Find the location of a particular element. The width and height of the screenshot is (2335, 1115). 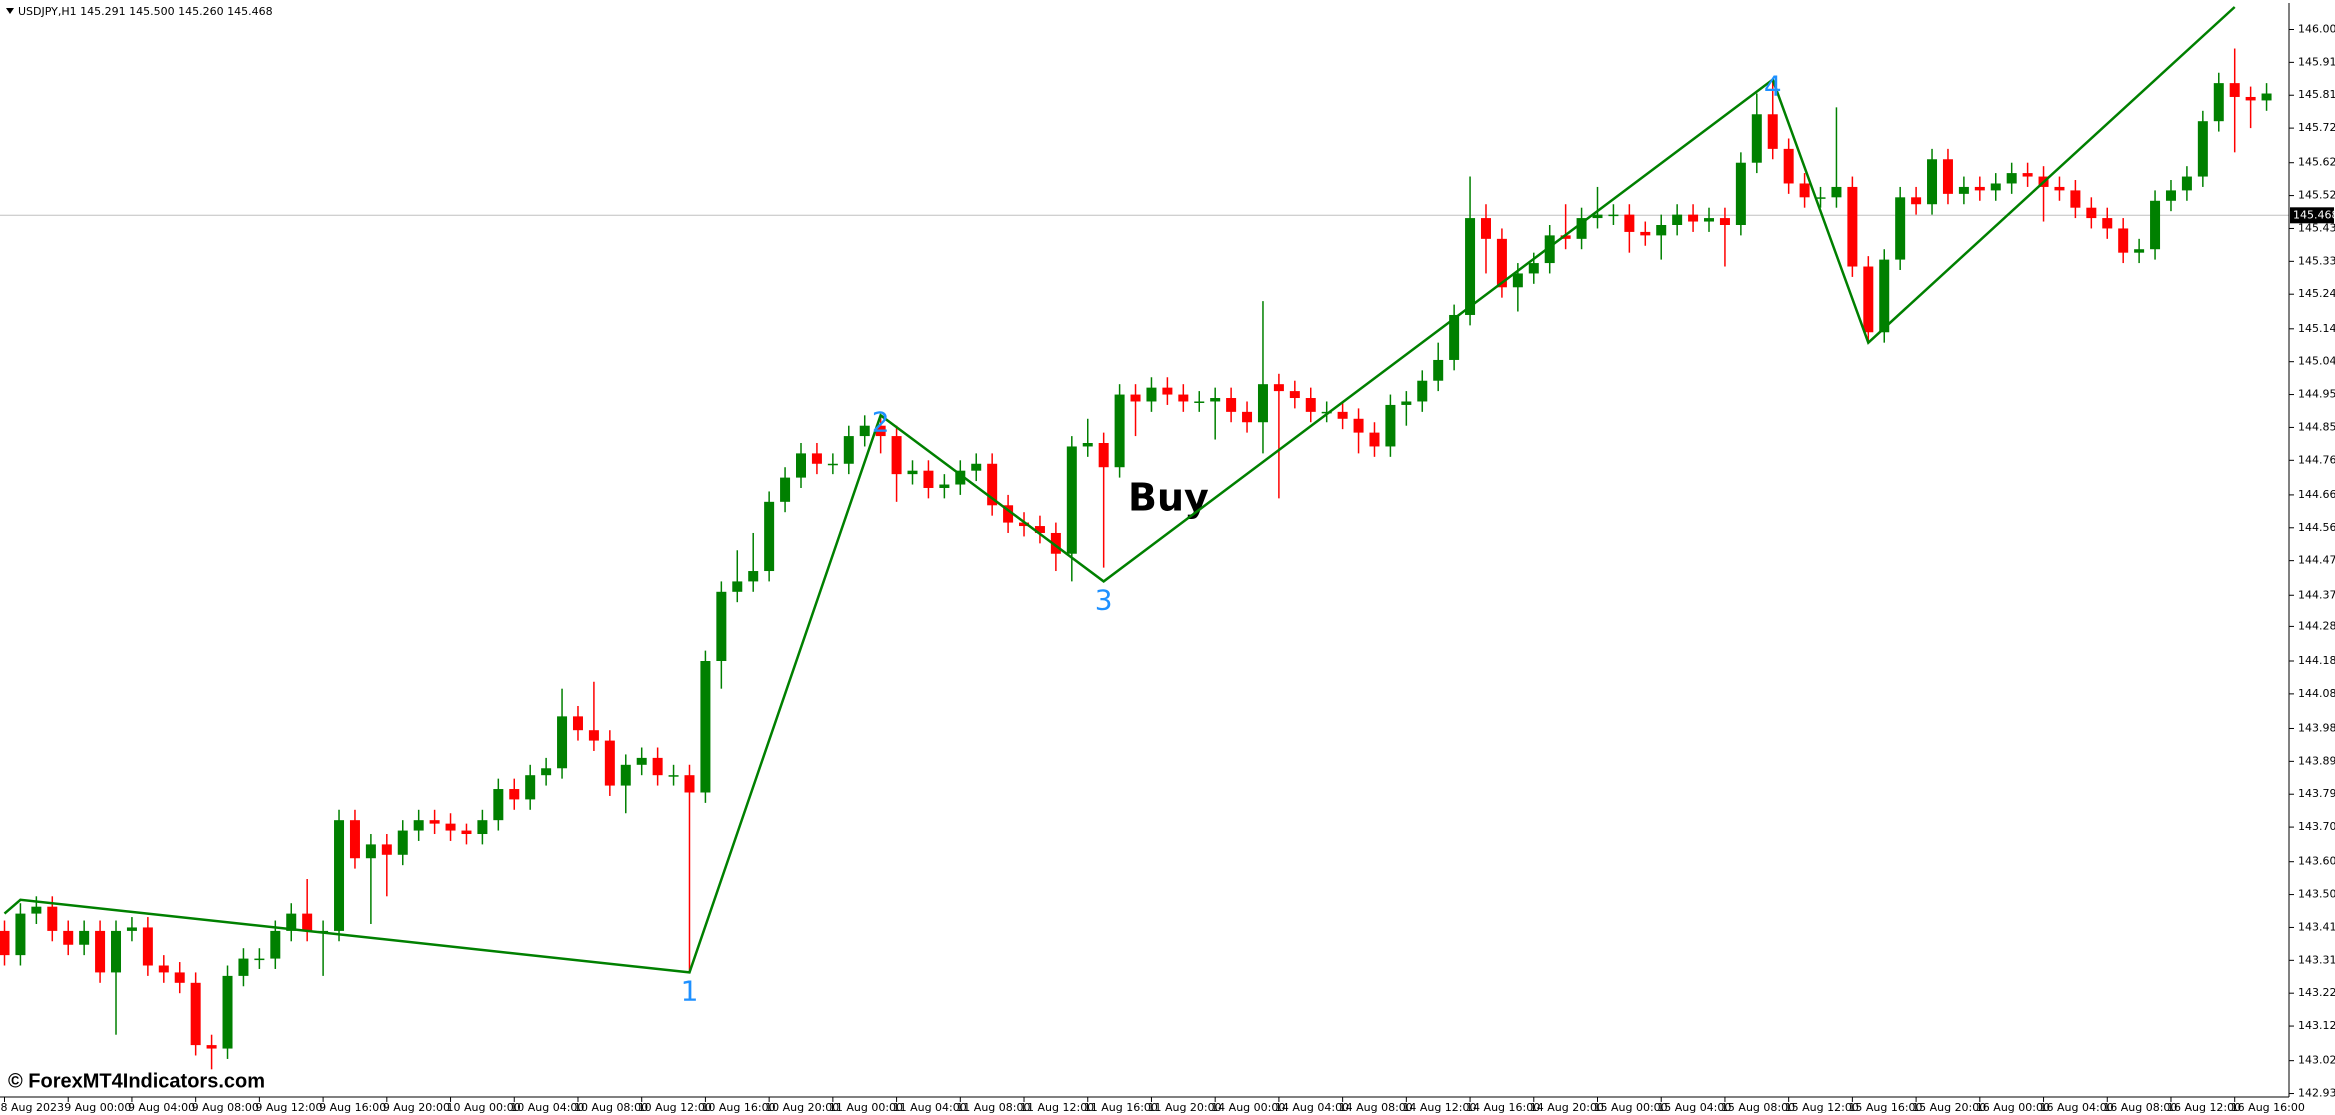

x-tick-label: 11 Aug 08:00 is located at coordinates (993, 1107).